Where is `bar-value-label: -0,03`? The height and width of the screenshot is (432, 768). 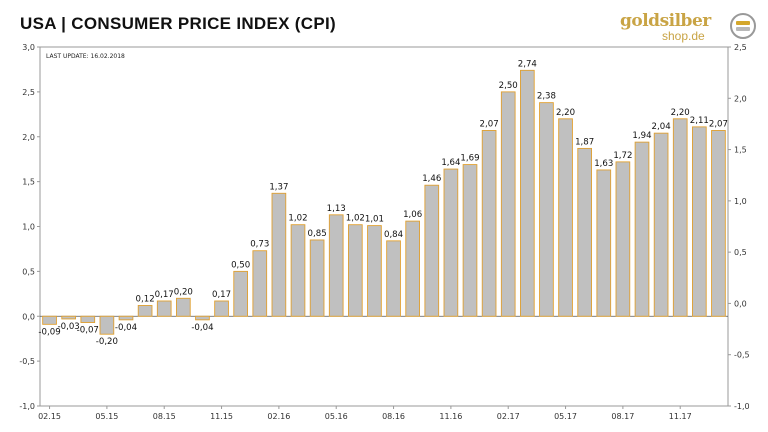 bar-value-label: -0,03 is located at coordinates (69, 327).